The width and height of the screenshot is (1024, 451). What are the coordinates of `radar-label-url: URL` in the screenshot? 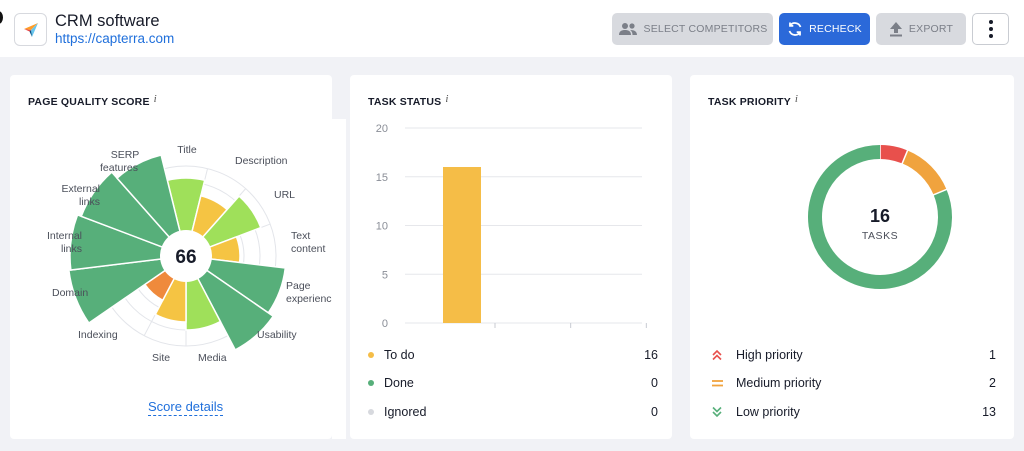 It's located at (284, 195).